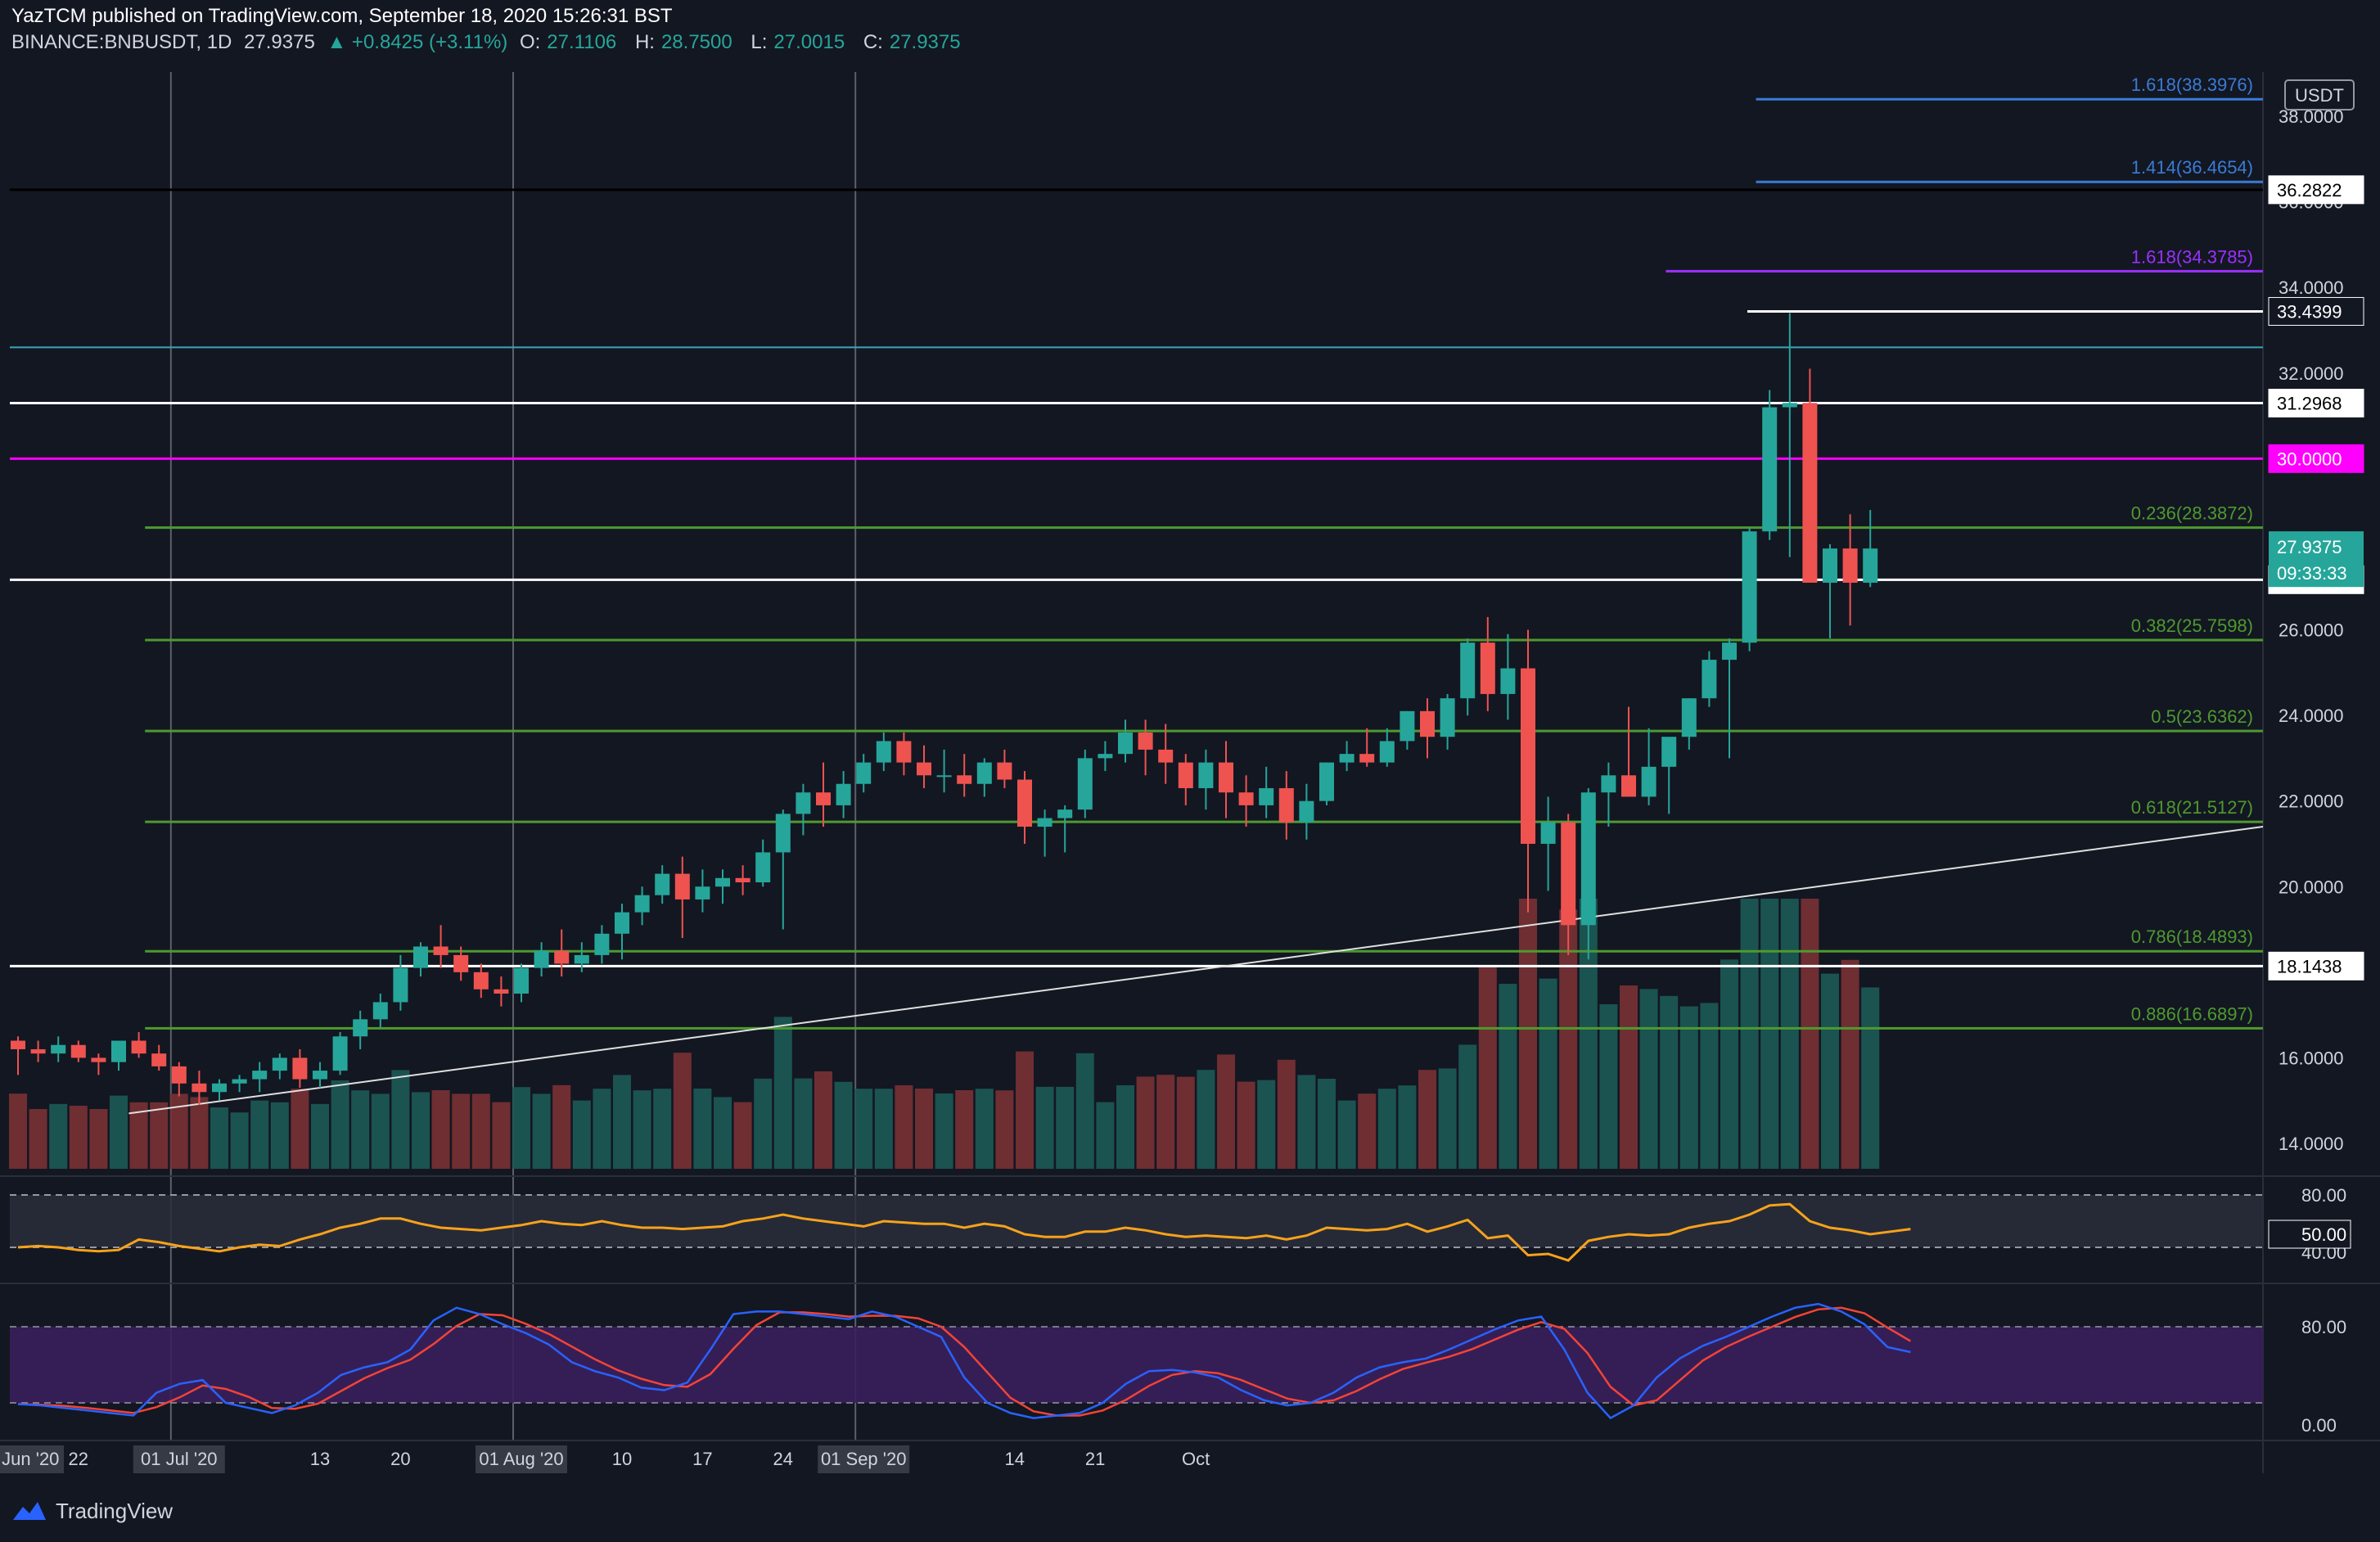  I want to click on symbol-label: BINANCE:BNBUSDT, 1D, so click(122, 42).